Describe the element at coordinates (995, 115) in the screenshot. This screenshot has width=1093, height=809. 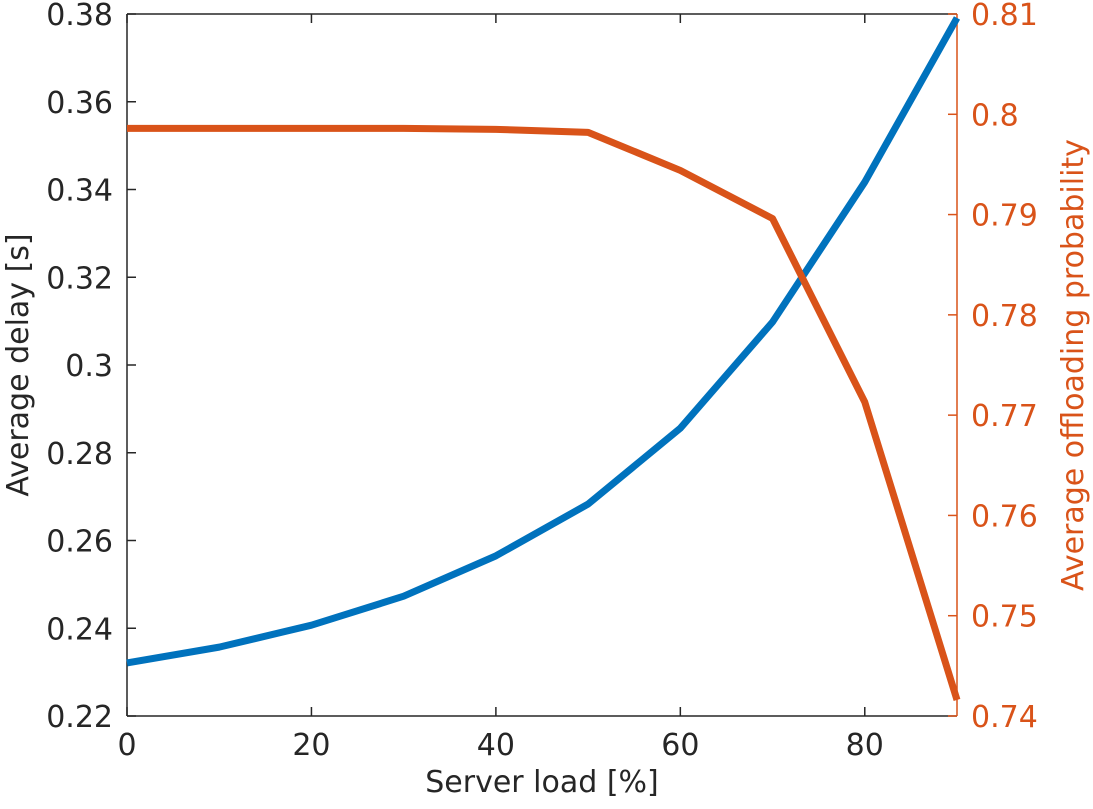
I see `y2-tick-label: 0.8` at that location.